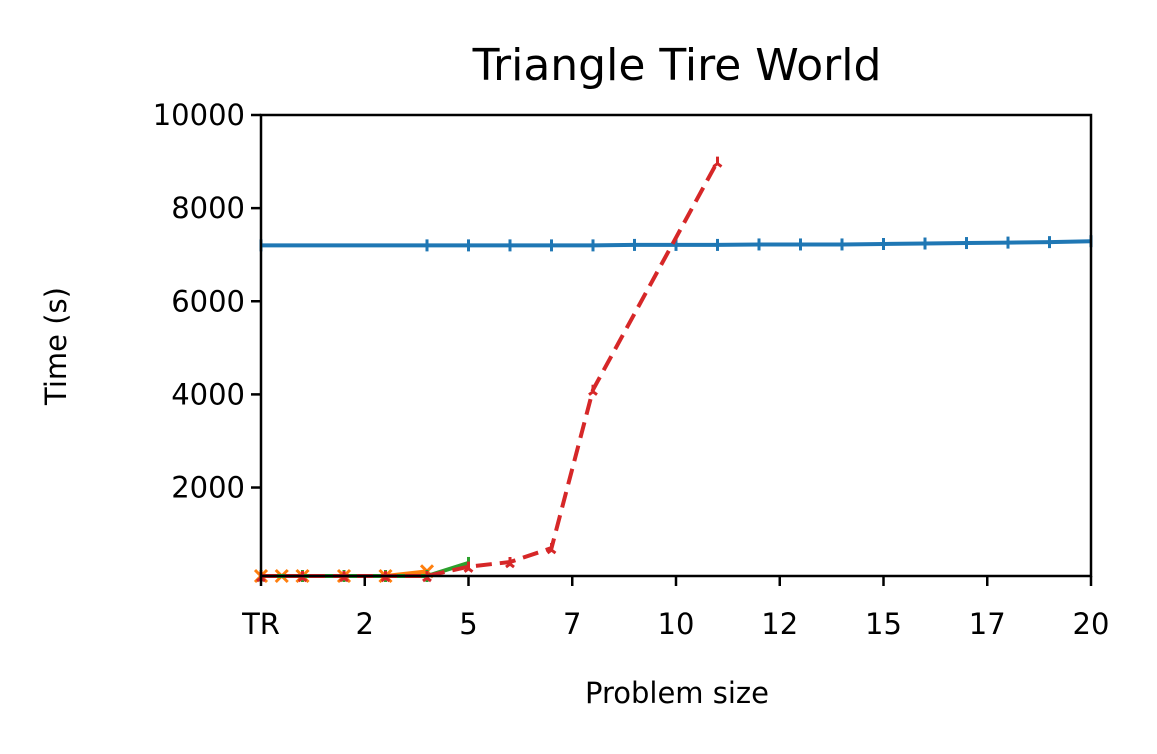 This screenshot has width=1157, height=754. I want to click on x-tick-label: 2, so click(365, 624).